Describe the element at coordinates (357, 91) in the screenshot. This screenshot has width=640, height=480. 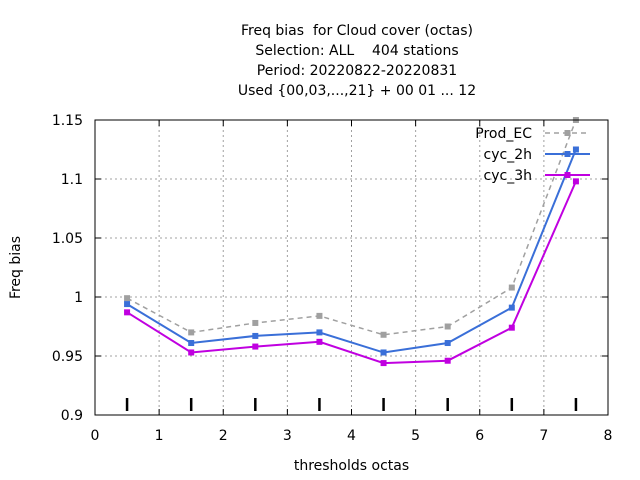
I see `title-line: Used {00,03,...,21} + 00 01 ... 12` at that location.